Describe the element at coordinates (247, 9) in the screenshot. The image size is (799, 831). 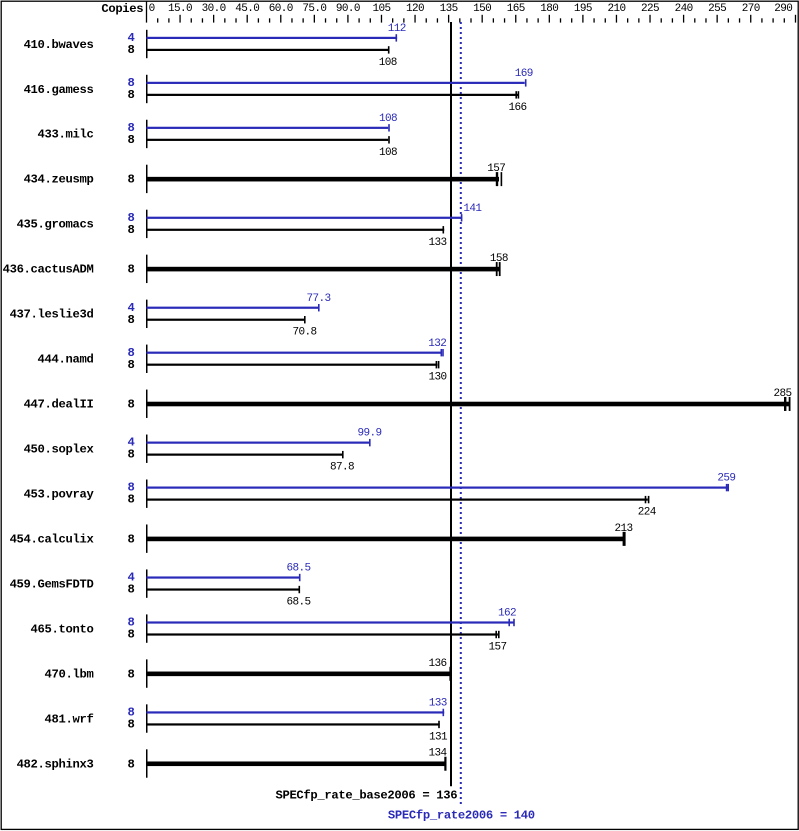
I see `svg-text: 45.0` at that location.